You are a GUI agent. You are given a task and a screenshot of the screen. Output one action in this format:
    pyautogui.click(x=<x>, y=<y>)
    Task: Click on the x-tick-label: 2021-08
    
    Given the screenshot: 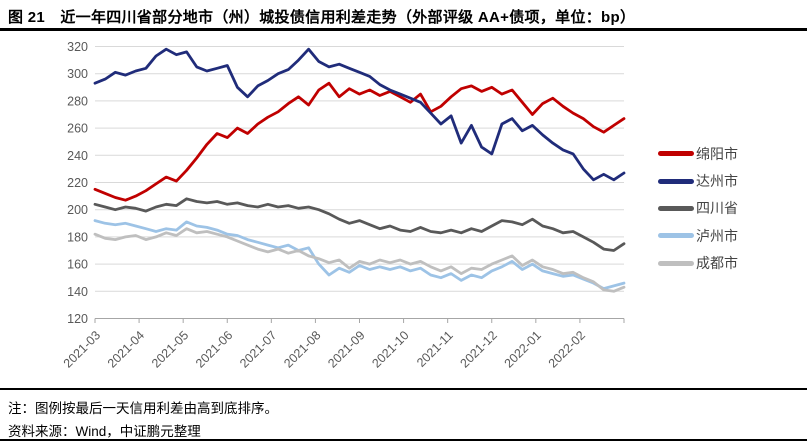 What is the action you would take?
    pyautogui.click(x=302, y=349)
    